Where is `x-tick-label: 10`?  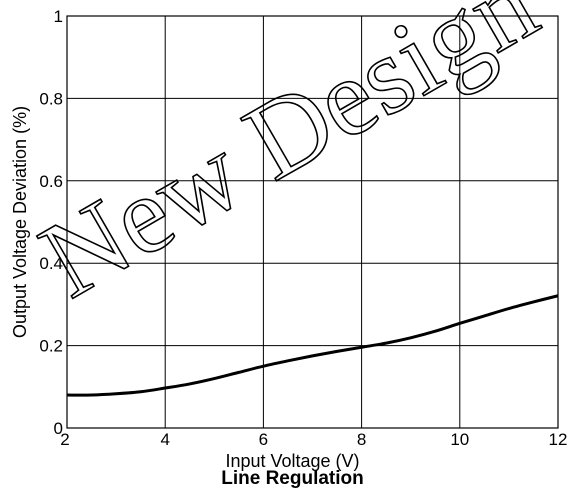 x-tick-label: 10 is located at coordinates (459, 439).